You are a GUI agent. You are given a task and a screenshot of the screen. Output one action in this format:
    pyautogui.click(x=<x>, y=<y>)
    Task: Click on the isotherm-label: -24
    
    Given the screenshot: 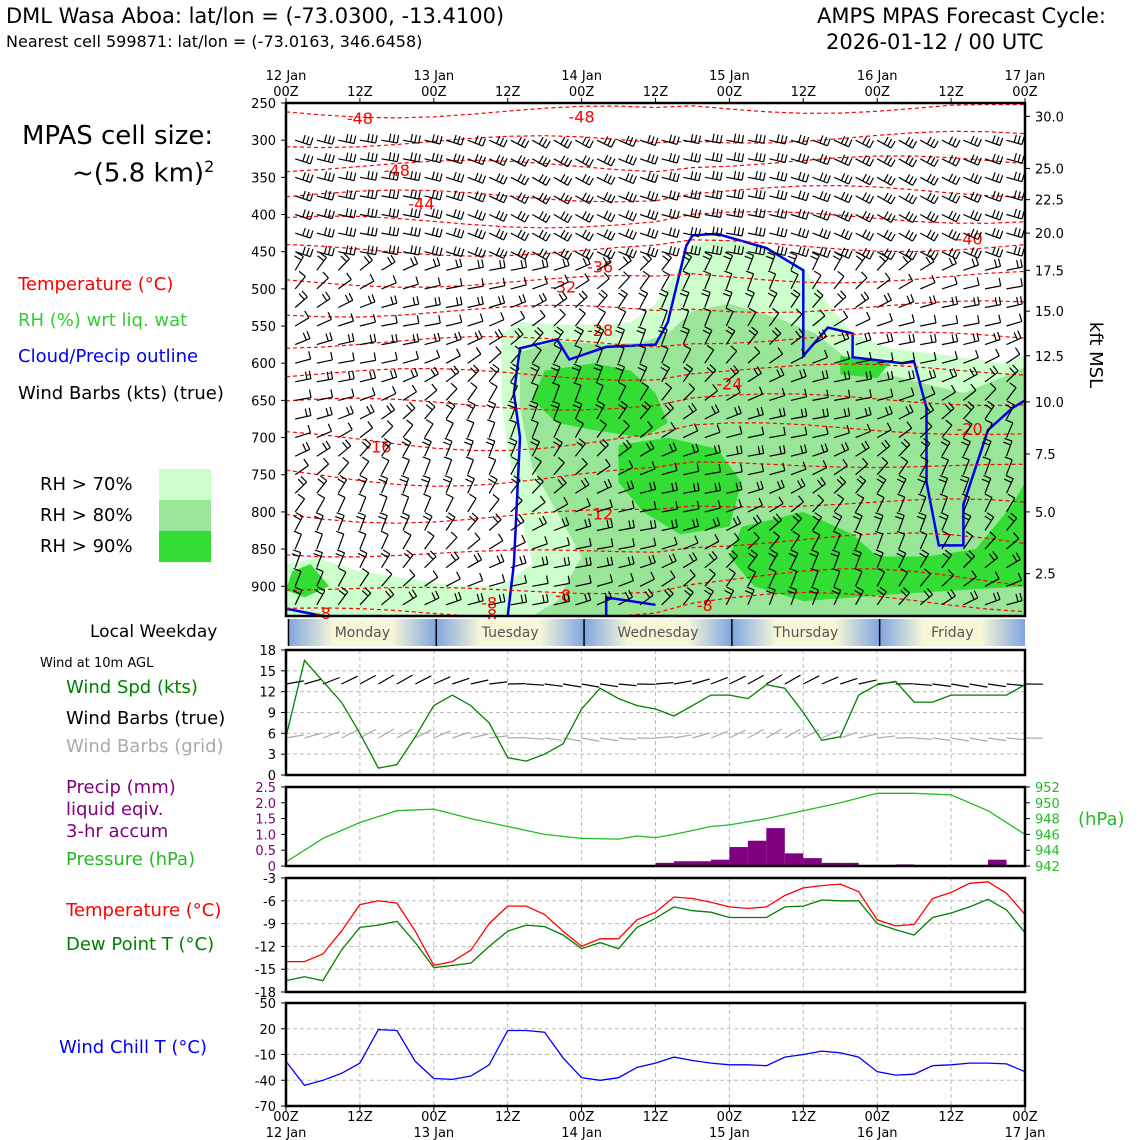 What is the action you would take?
    pyautogui.click(x=729, y=383)
    